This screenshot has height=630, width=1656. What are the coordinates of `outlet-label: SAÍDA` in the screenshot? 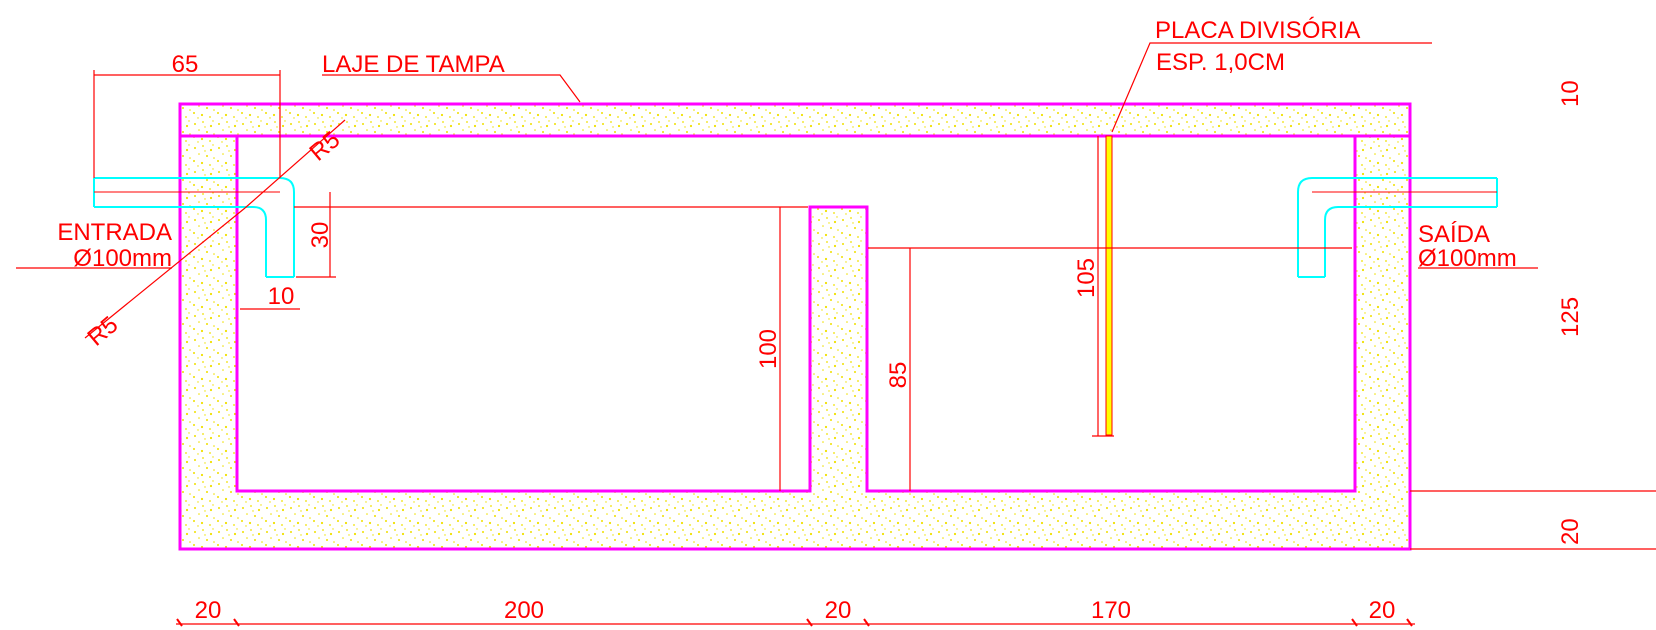 It's located at (1454, 234).